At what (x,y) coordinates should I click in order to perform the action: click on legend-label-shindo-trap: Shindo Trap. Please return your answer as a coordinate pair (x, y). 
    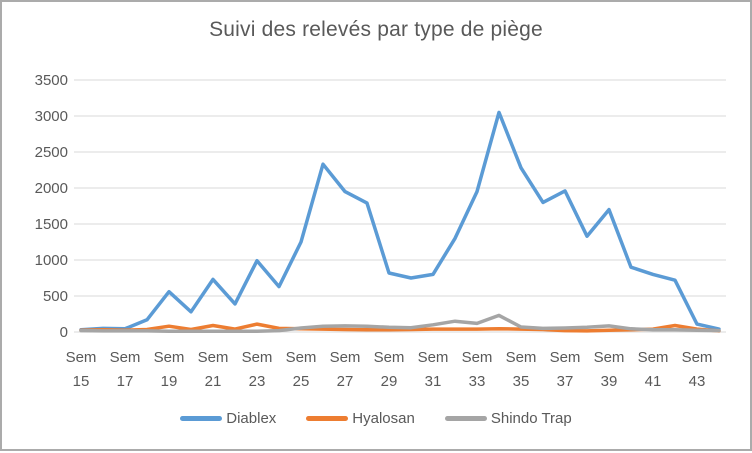
    Looking at the image, I should click on (531, 418).